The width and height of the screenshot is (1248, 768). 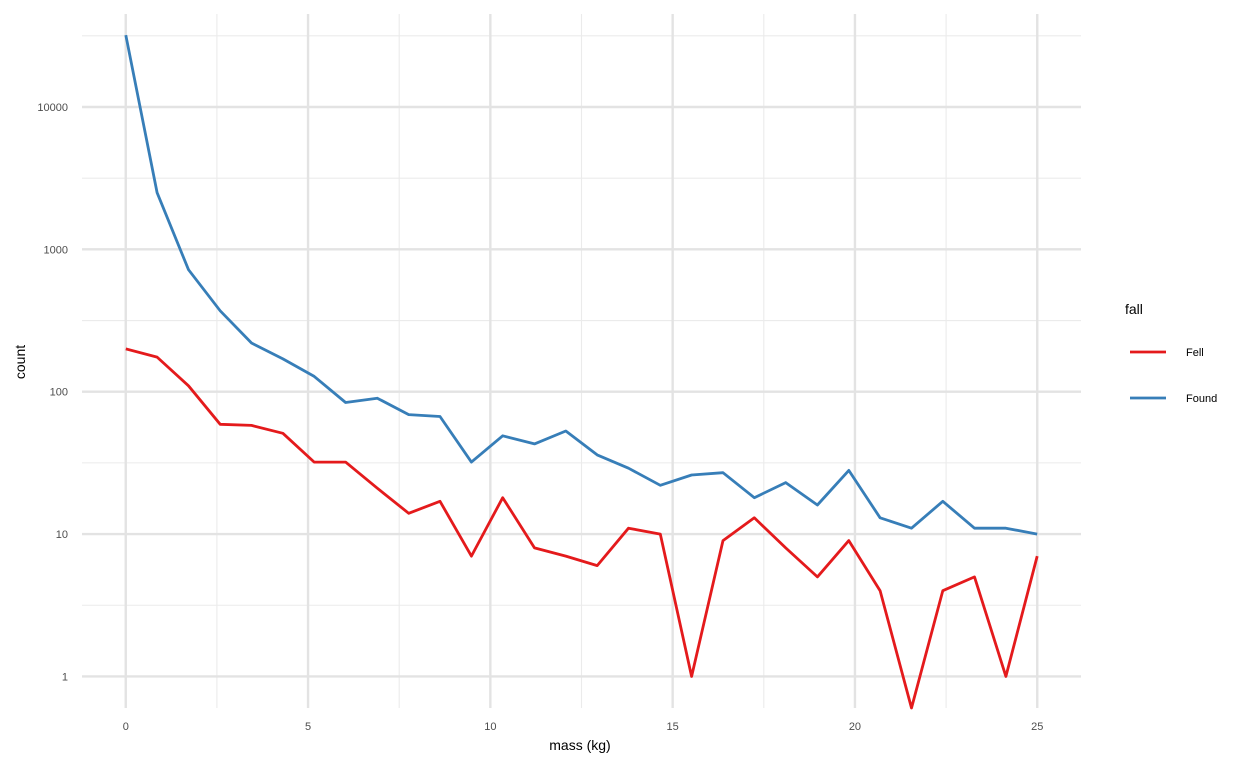 What do you see at coordinates (1195, 353) in the screenshot?
I see `legend-label-fell: Fell` at bounding box center [1195, 353].